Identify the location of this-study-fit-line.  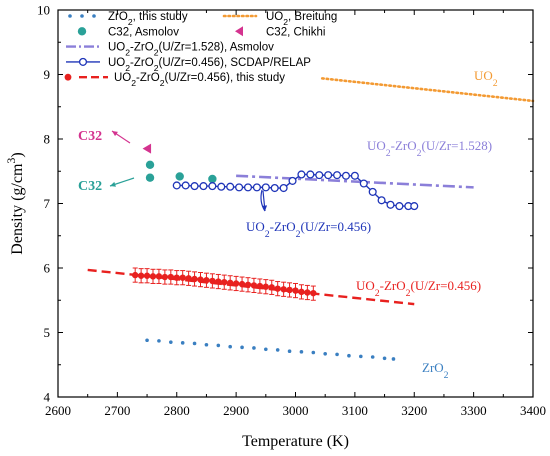
(251, 287).